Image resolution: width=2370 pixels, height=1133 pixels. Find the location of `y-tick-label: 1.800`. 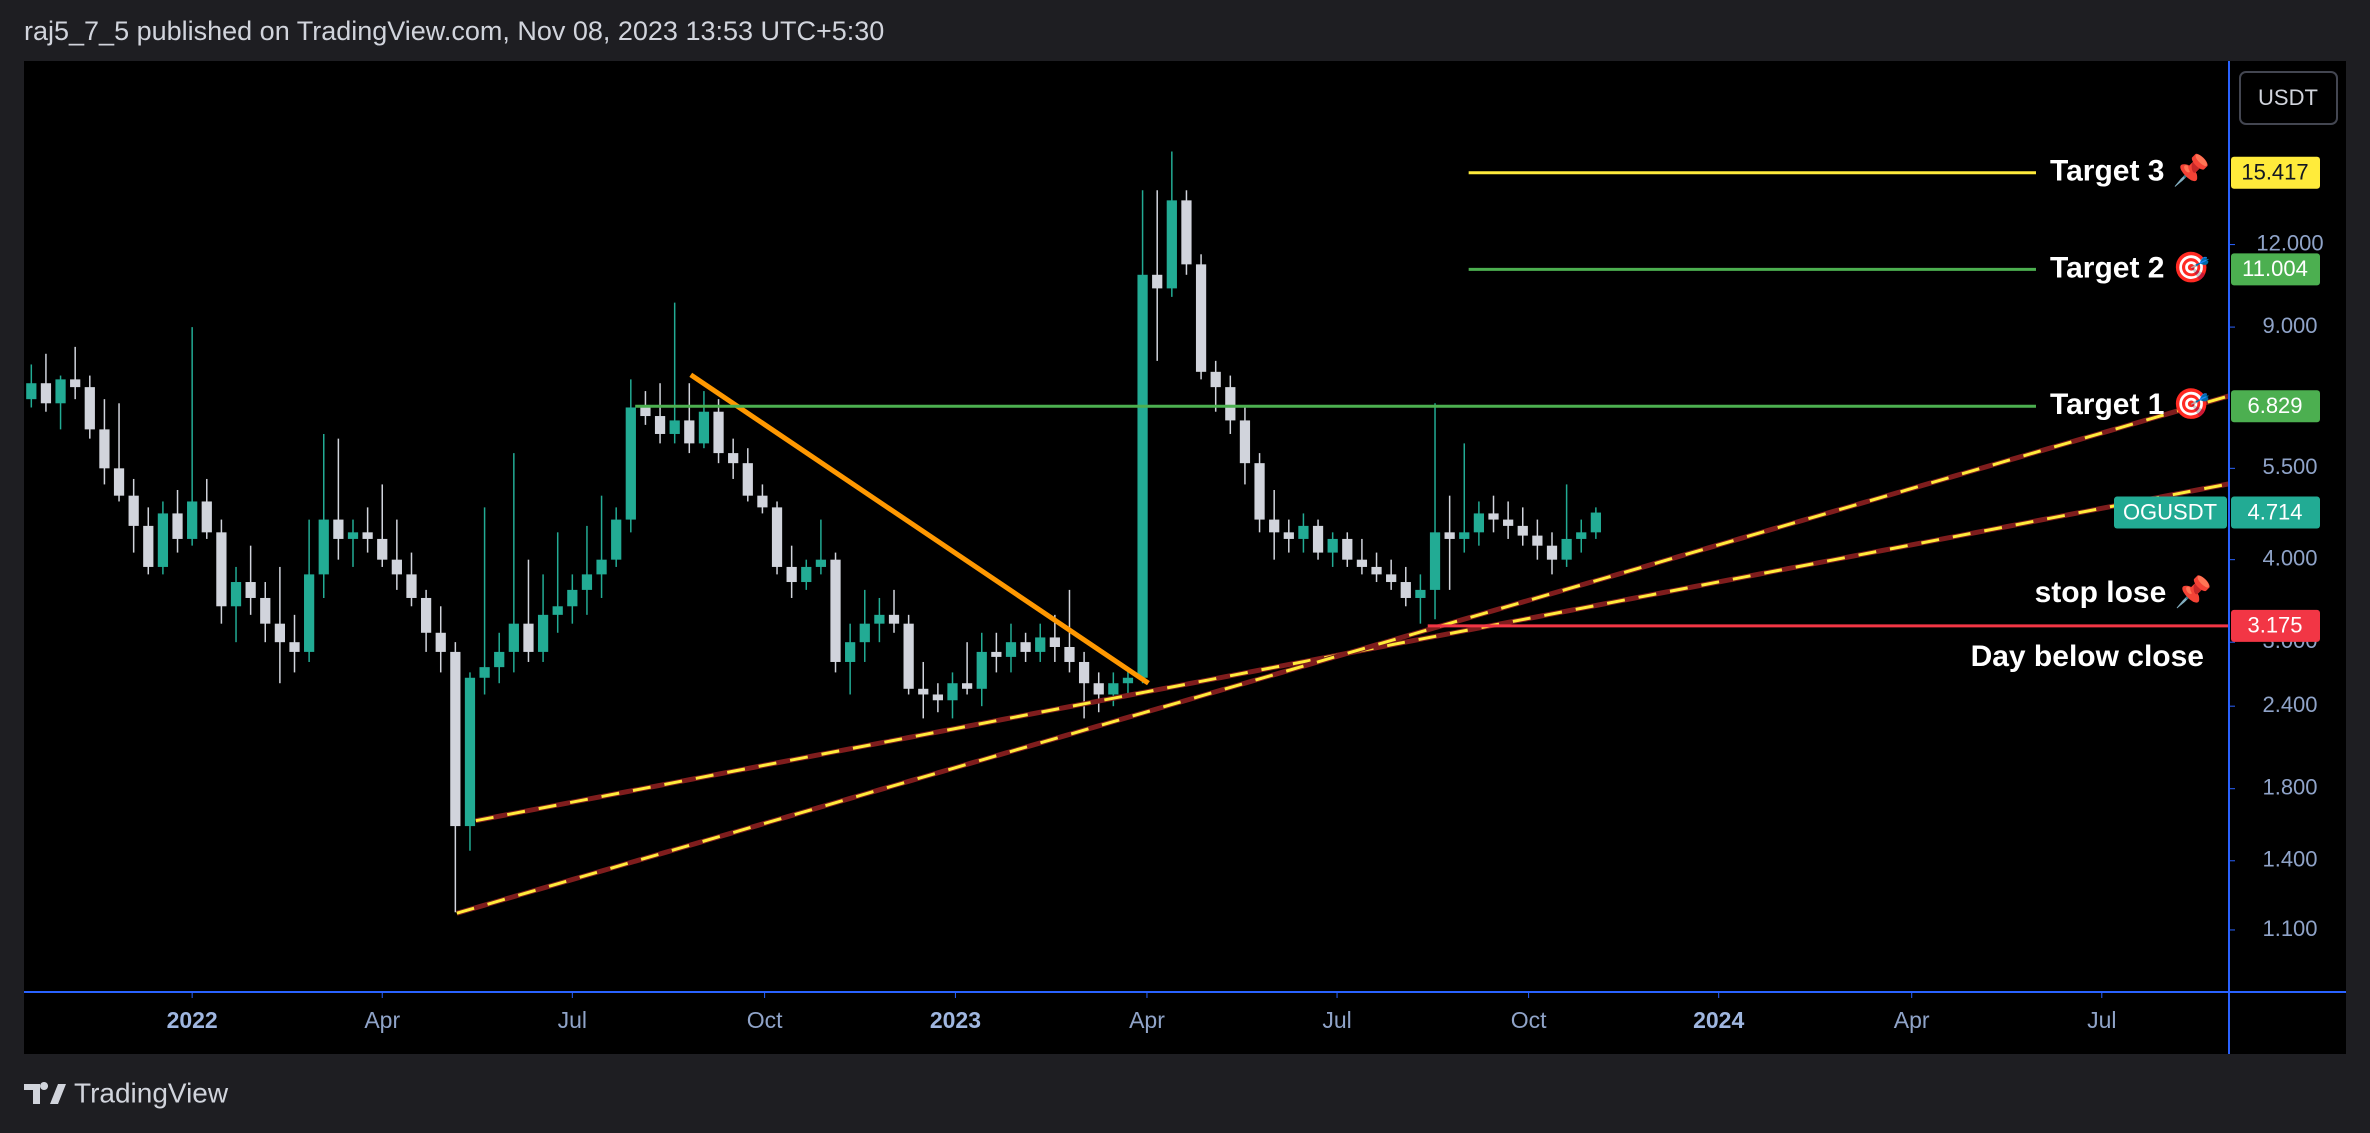

y-tick-label: 1.800 is located at coordinates (2289, 787).